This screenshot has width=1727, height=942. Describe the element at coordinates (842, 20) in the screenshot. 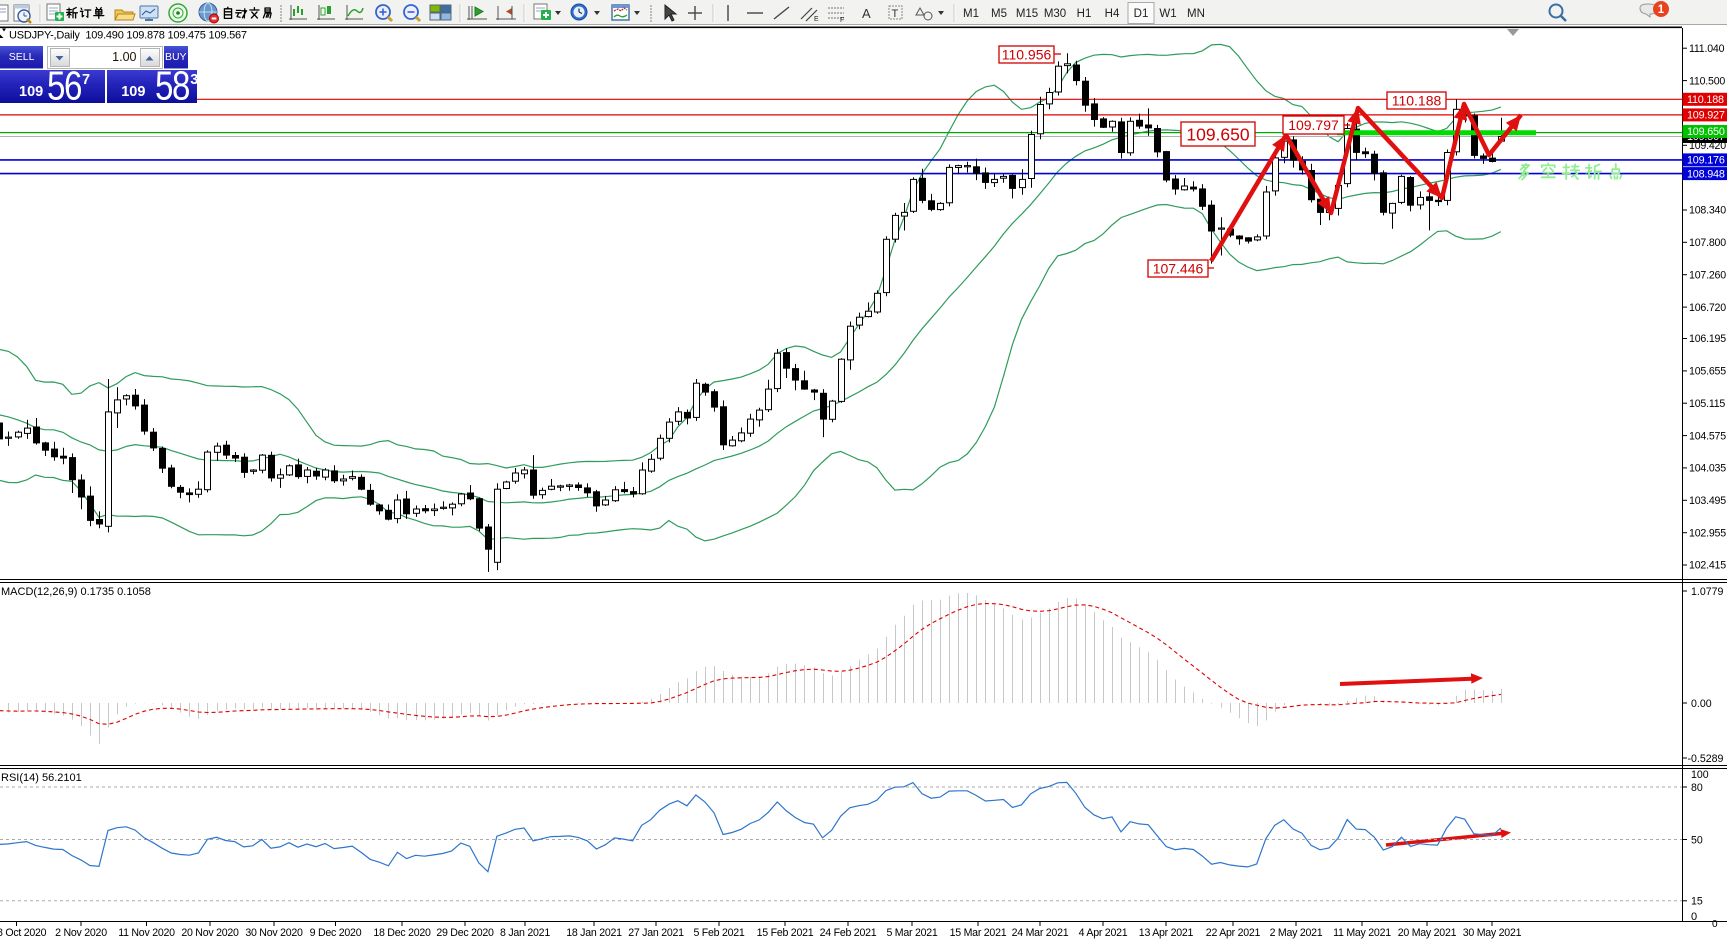

I see `svg-text: F` at that location.